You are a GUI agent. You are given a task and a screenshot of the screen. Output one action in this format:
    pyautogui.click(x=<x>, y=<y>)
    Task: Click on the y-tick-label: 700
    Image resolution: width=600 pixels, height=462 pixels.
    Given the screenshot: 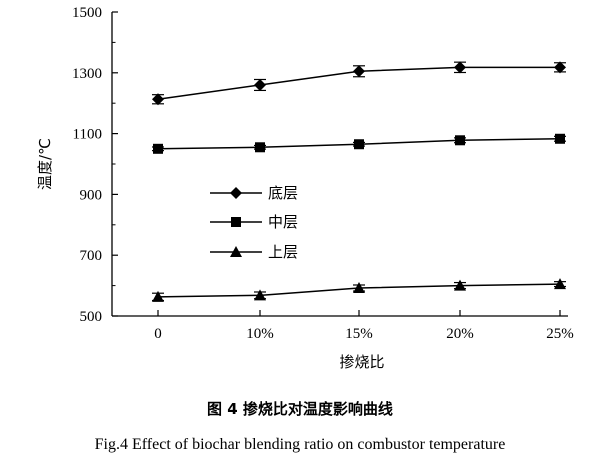 What is the action you would take?
    pyautogui.click(x=91, y=256)
    